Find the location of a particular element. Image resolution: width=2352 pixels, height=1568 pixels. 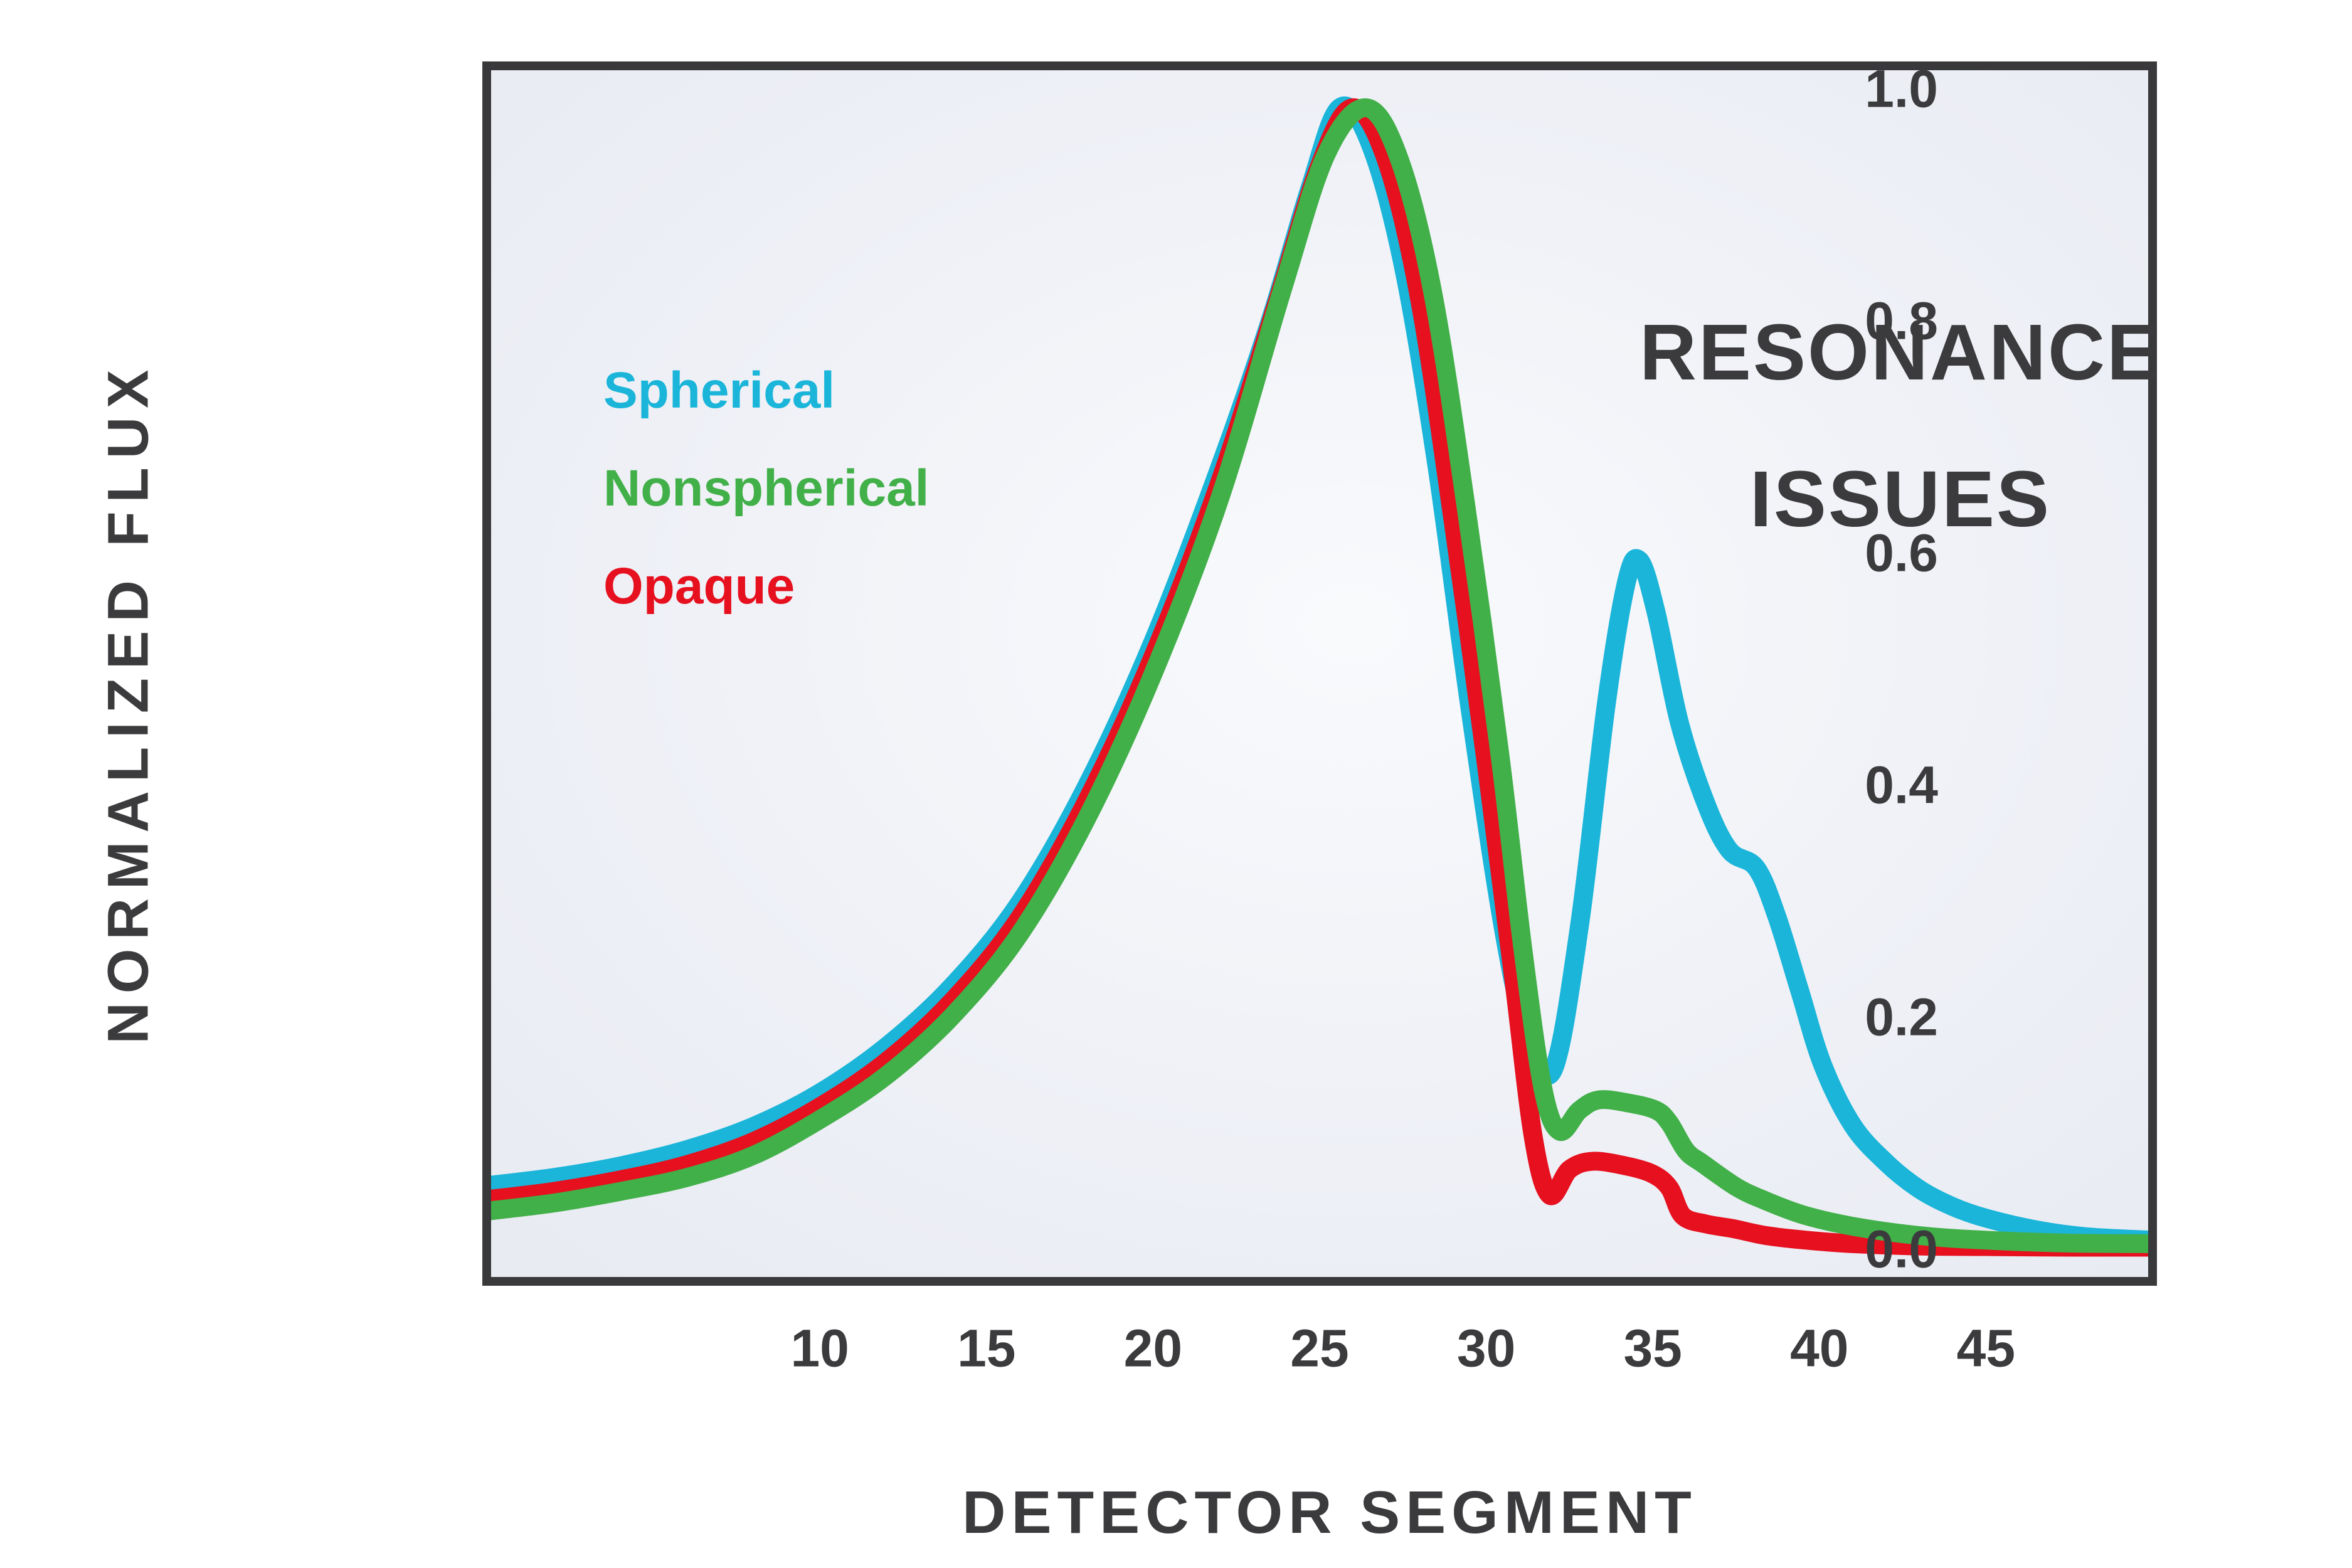

x-tick-label-15: 15 is located at coordinates (986, 1348).